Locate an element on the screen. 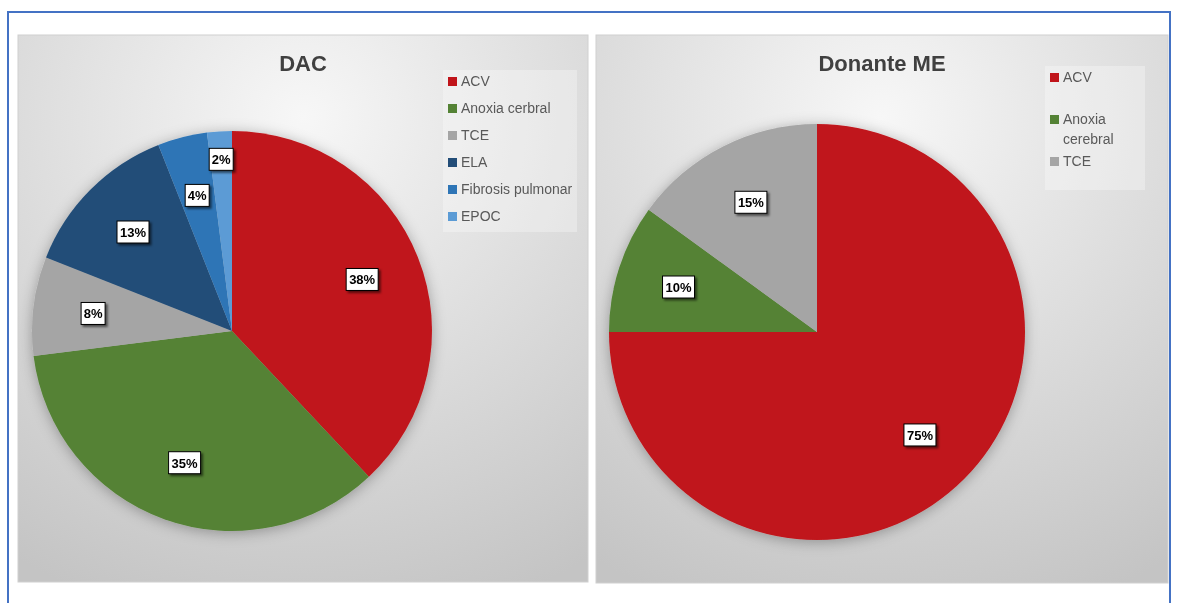  data-label: 4% is located at coordinates (197, 196).